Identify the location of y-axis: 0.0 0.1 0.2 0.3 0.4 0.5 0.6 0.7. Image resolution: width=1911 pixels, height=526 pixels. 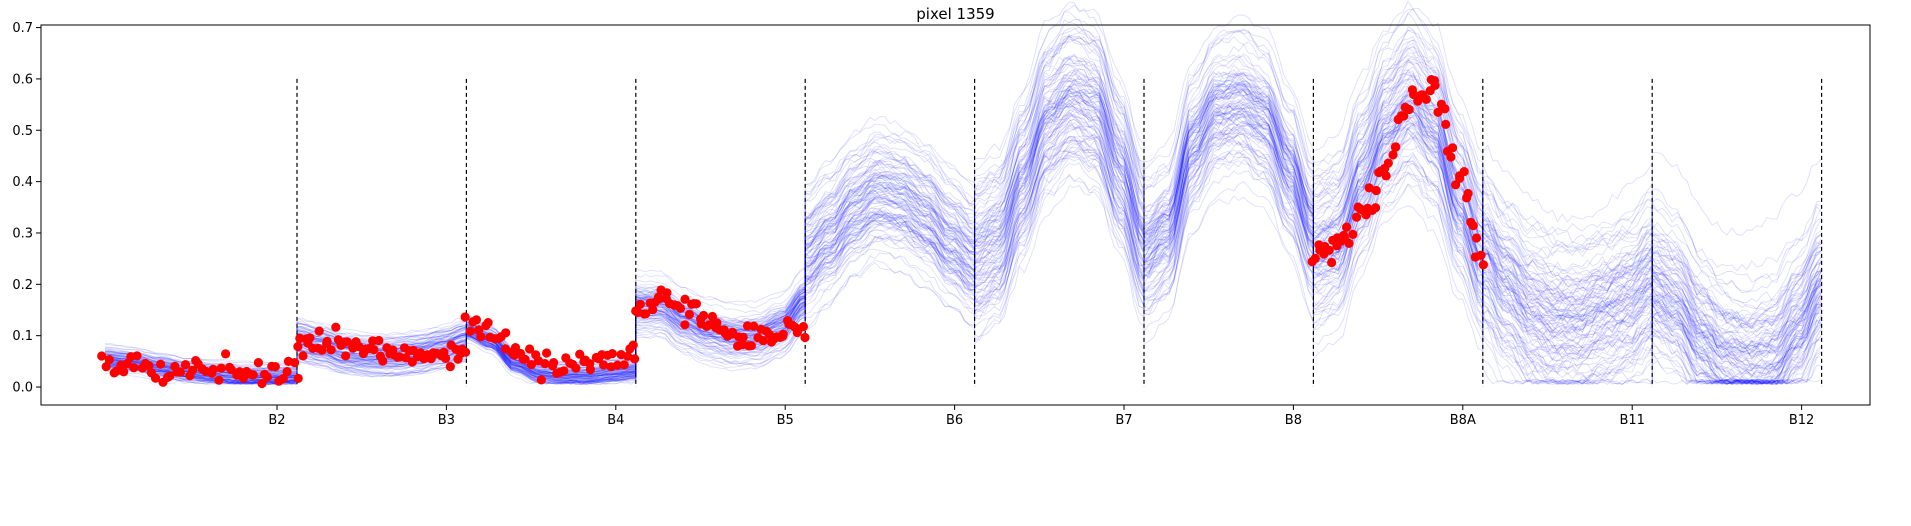
(26, 208).